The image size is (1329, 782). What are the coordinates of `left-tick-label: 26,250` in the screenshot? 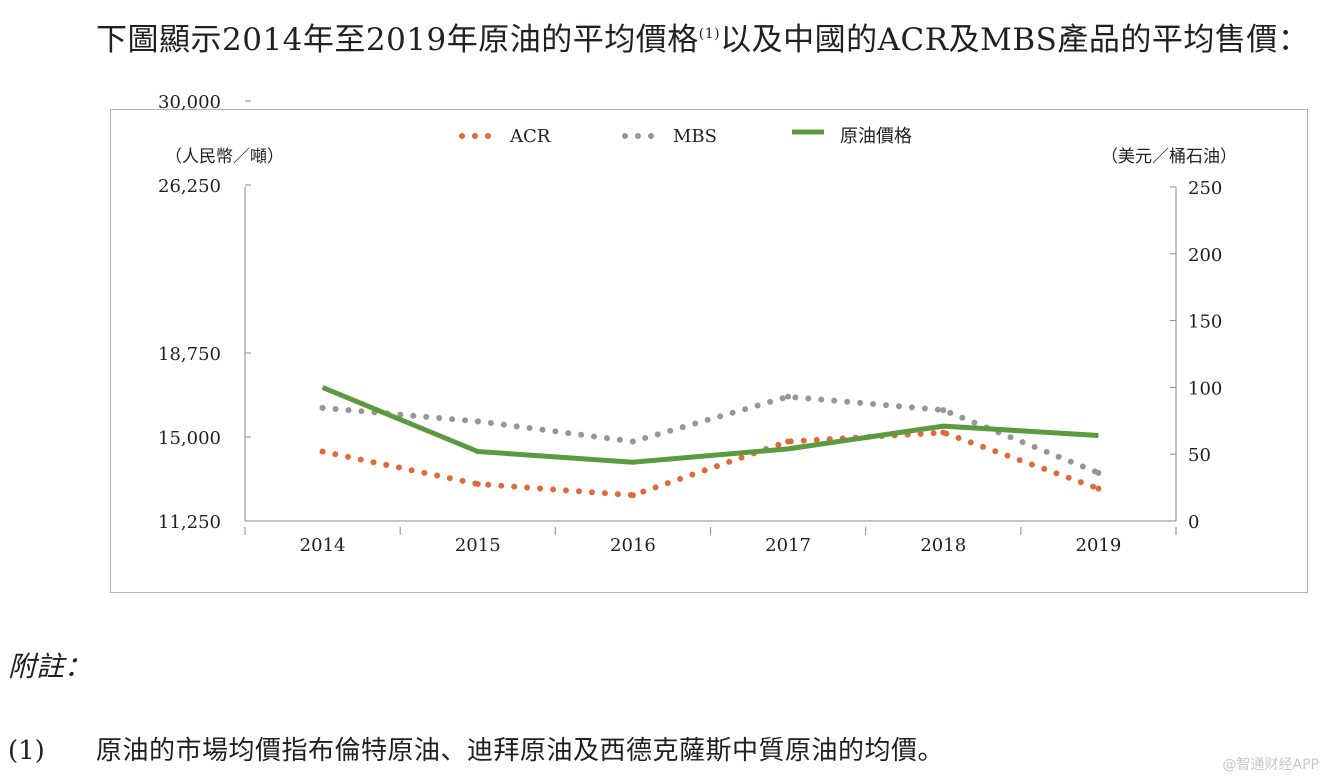 It's located at (189, 186).